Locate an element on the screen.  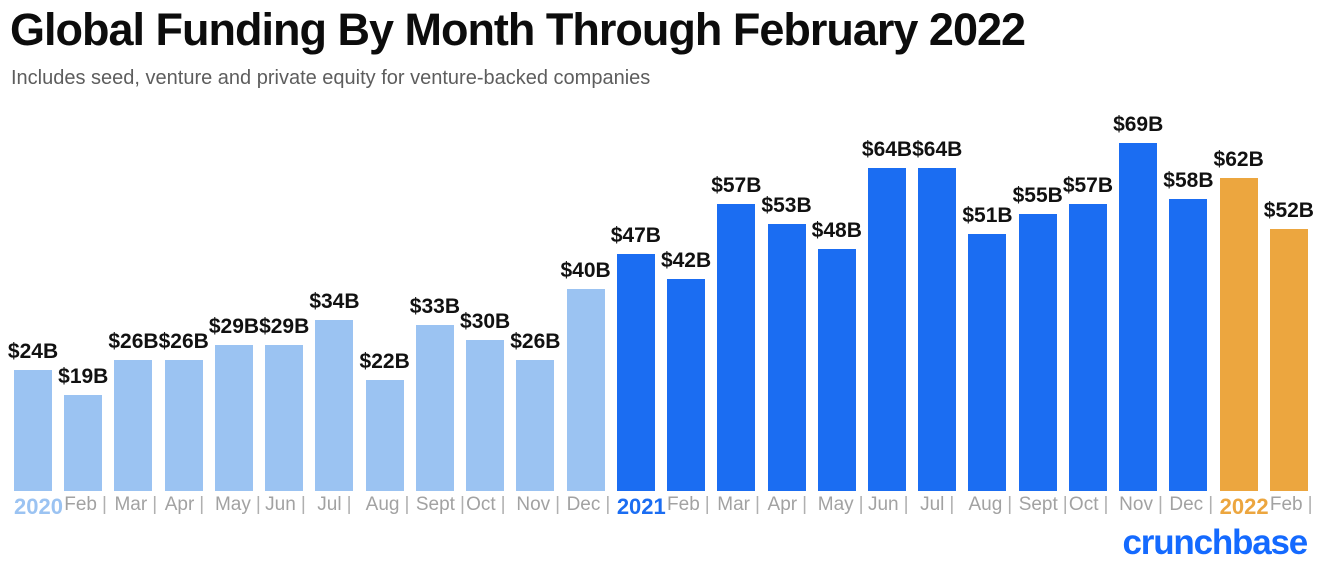
axis-label-text: 2022 is located at coordinates (1244, 506).